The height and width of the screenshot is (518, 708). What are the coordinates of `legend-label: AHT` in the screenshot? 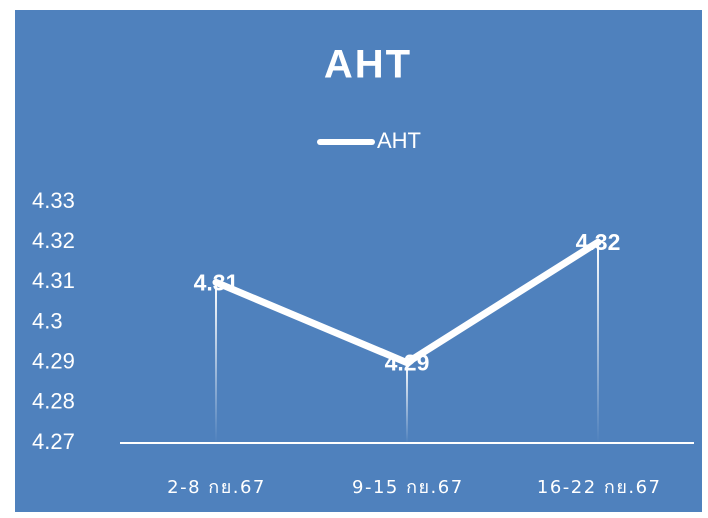 It's located at (399, 140).